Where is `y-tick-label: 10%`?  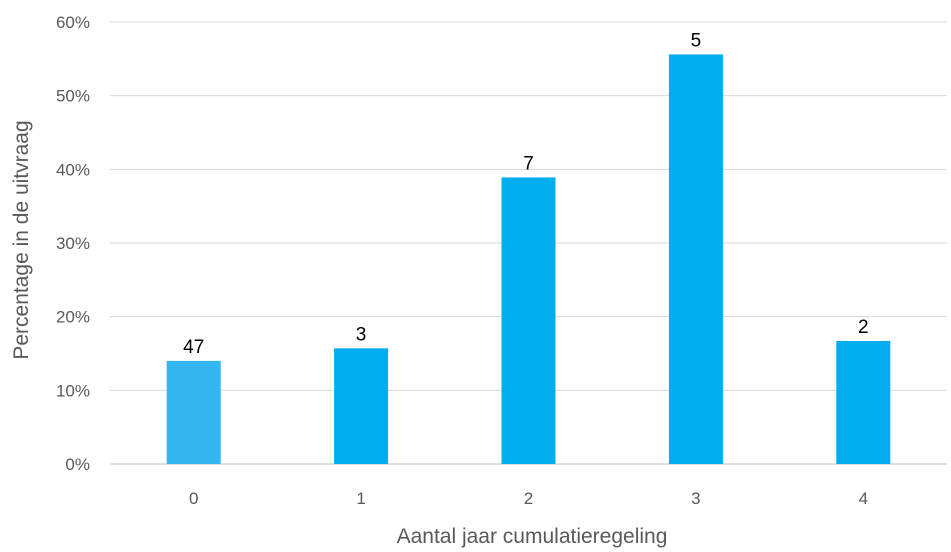
y-tick-label: 10% is located at coordinates (73, 390).